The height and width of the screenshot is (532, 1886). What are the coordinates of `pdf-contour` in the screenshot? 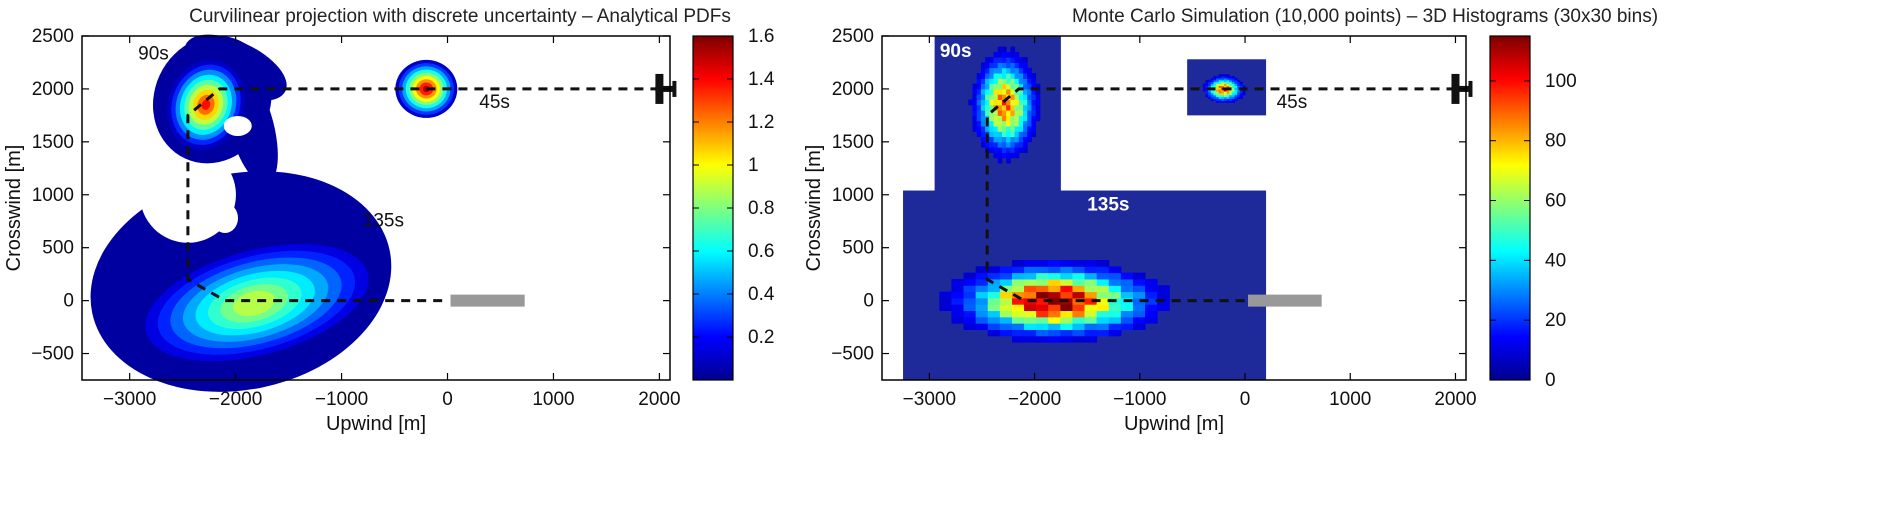 It's located at (254, 303).